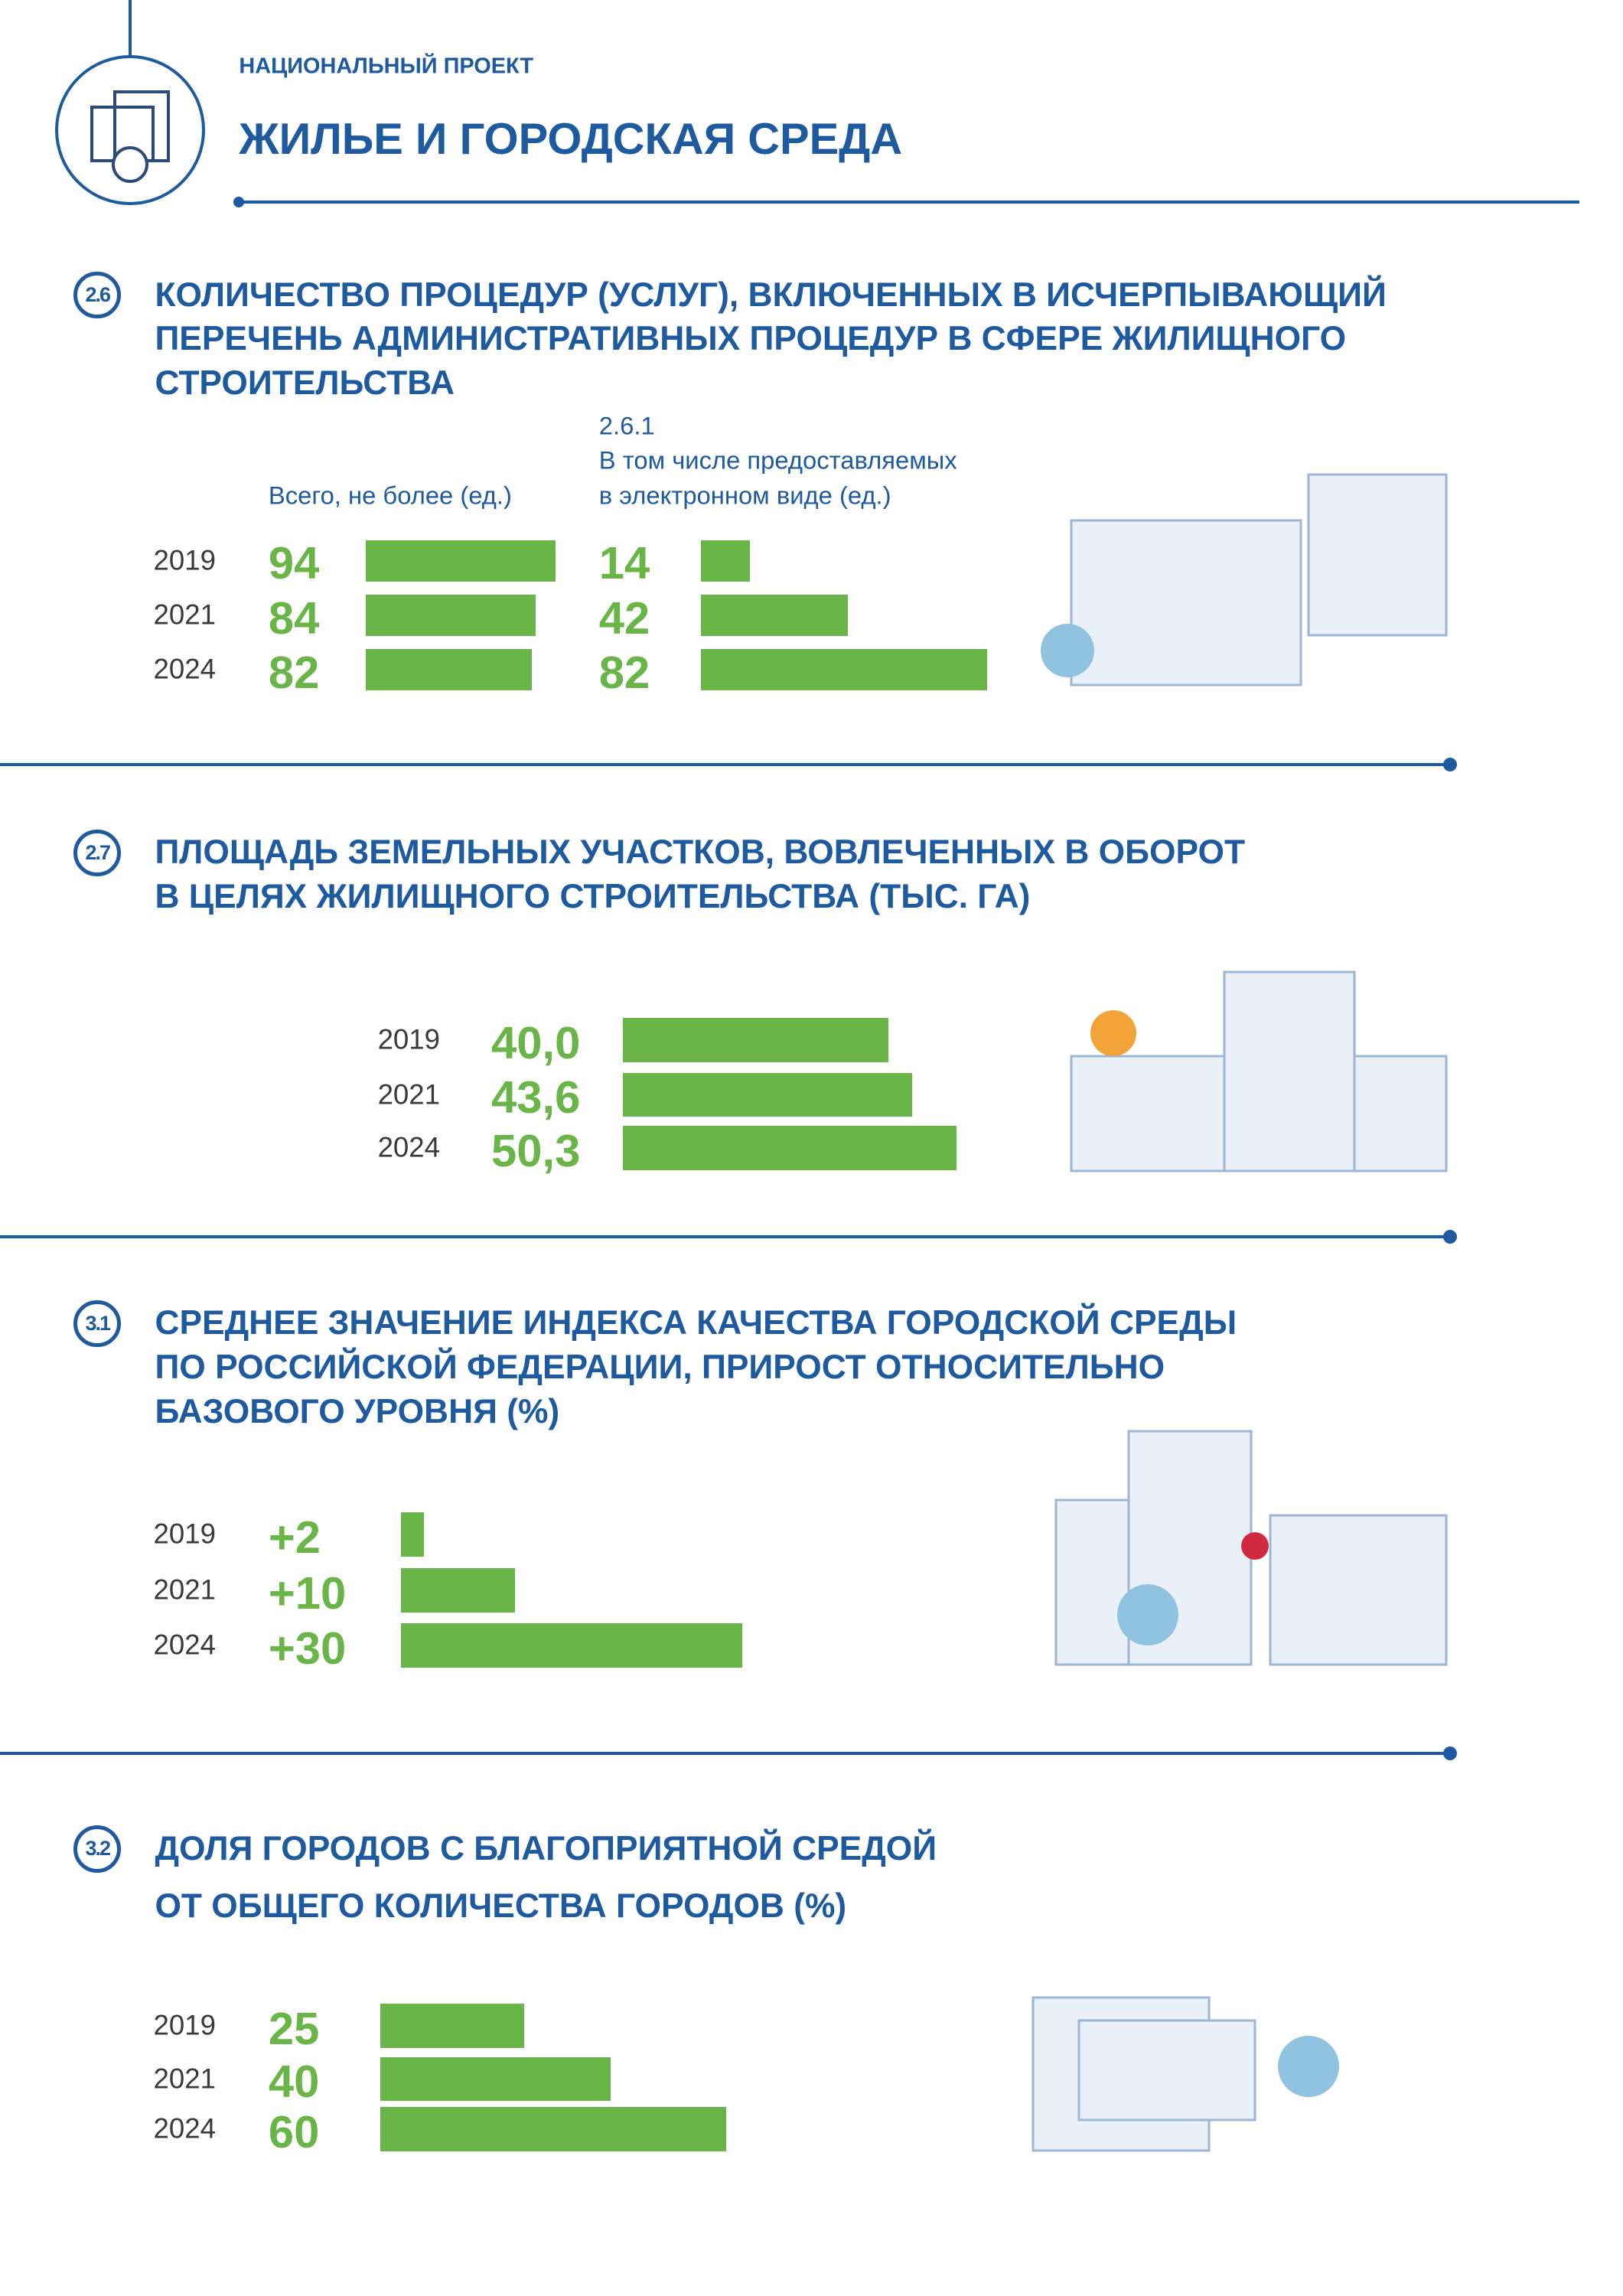 Image resolution: width=1623 pixels, height=2296 pixels. What do you see at coordinates (745, 495) in the screenshot?
I see `series-name: в электронном виде (ед.)` at bounding box center [745, 495].